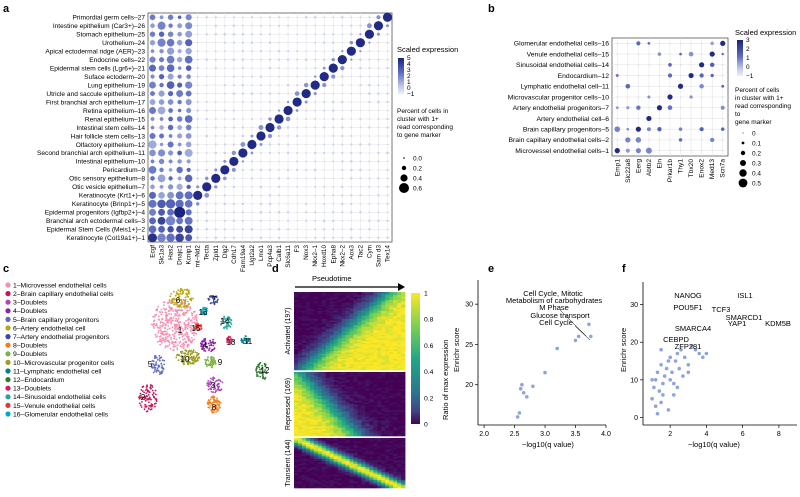 The height and width of the screenshot is (497, 800). What do you see at coordinates (756, 174) in the screenshot?
I see `size-label: 0.4` at bounding box center [756, 174].